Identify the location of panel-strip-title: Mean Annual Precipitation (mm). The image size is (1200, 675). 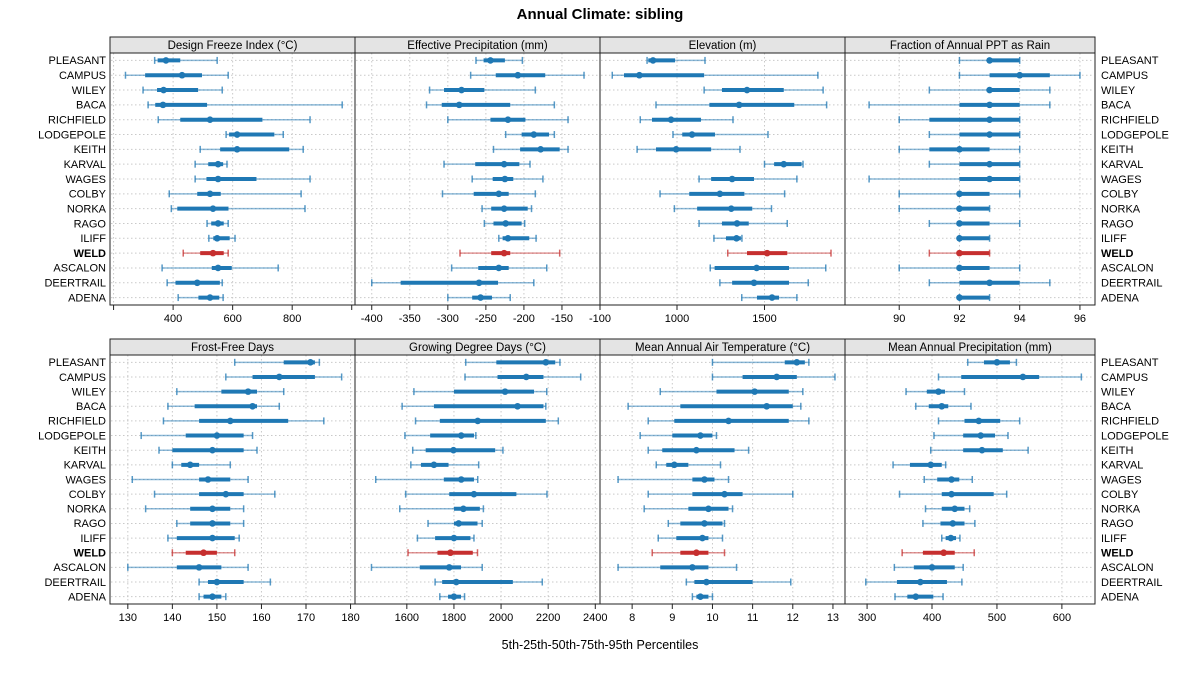
(970, 348).